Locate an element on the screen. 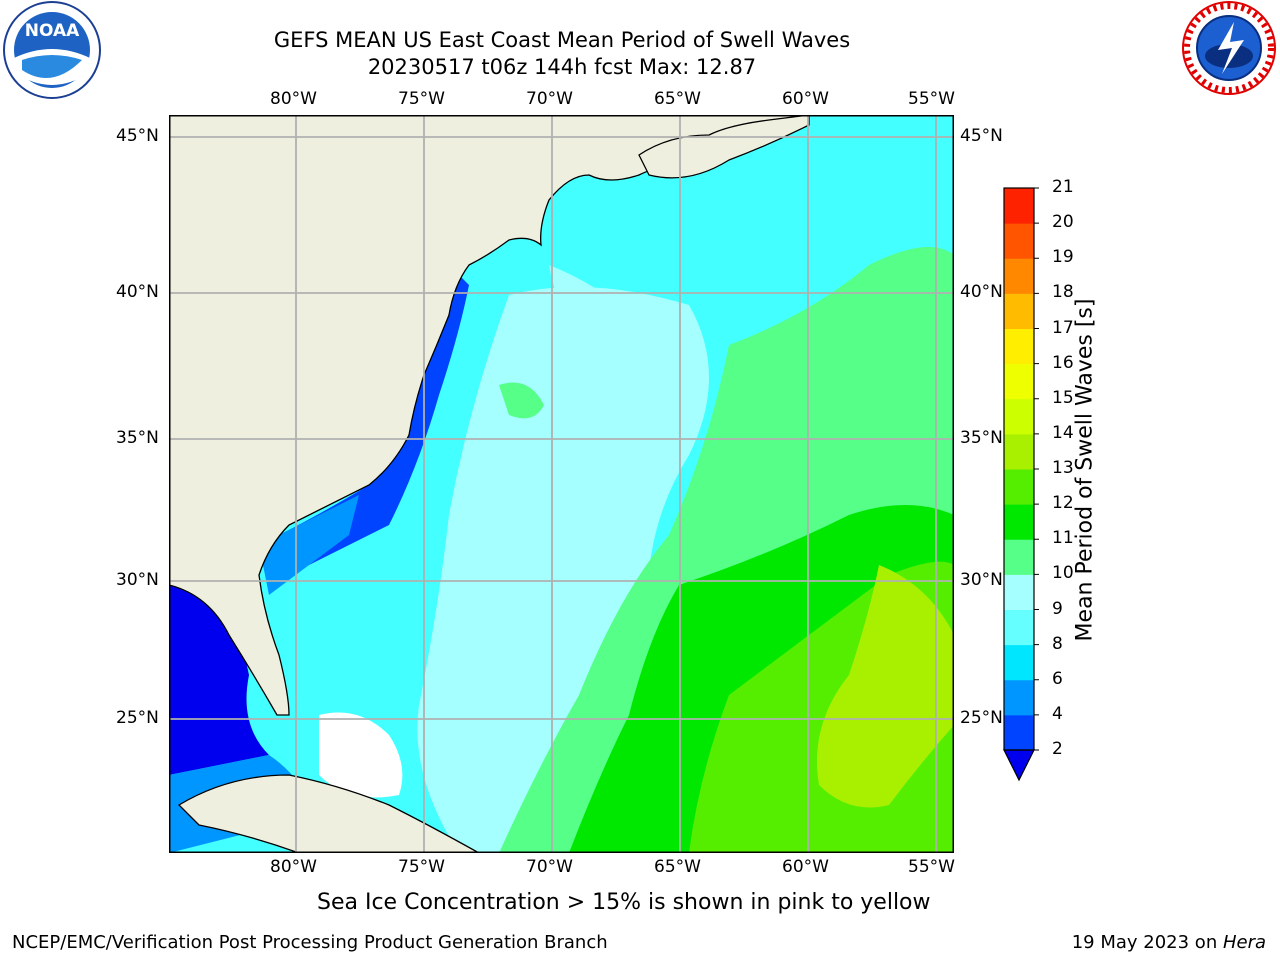  colorbar-tick-label: 4 is located at coordinates (1057, 713).